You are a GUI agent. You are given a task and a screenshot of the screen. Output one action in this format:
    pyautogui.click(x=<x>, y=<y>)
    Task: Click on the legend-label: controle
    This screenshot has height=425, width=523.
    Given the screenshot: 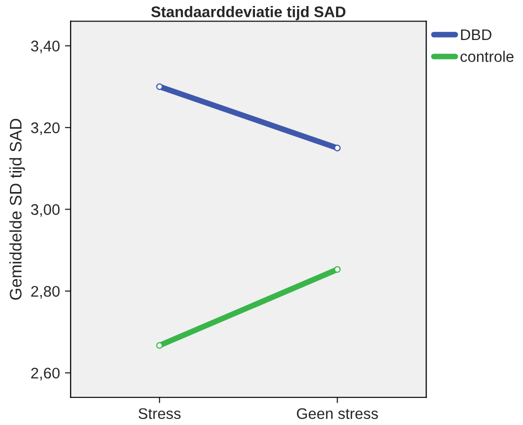 What is the action you would take?
    pyautogui.click(x=487, y=56)
    